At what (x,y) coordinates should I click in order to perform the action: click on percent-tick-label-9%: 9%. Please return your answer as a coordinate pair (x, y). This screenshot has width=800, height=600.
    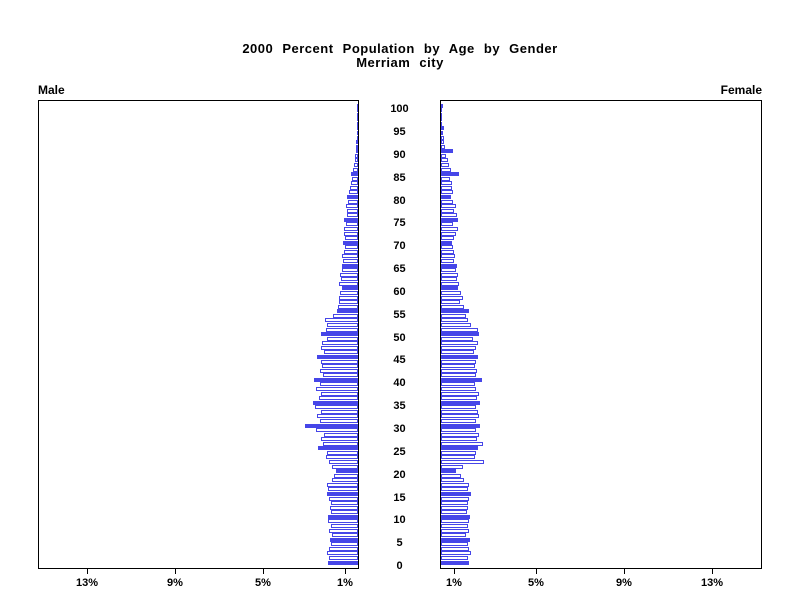
    Looking at the image, I should click on (624, 583).